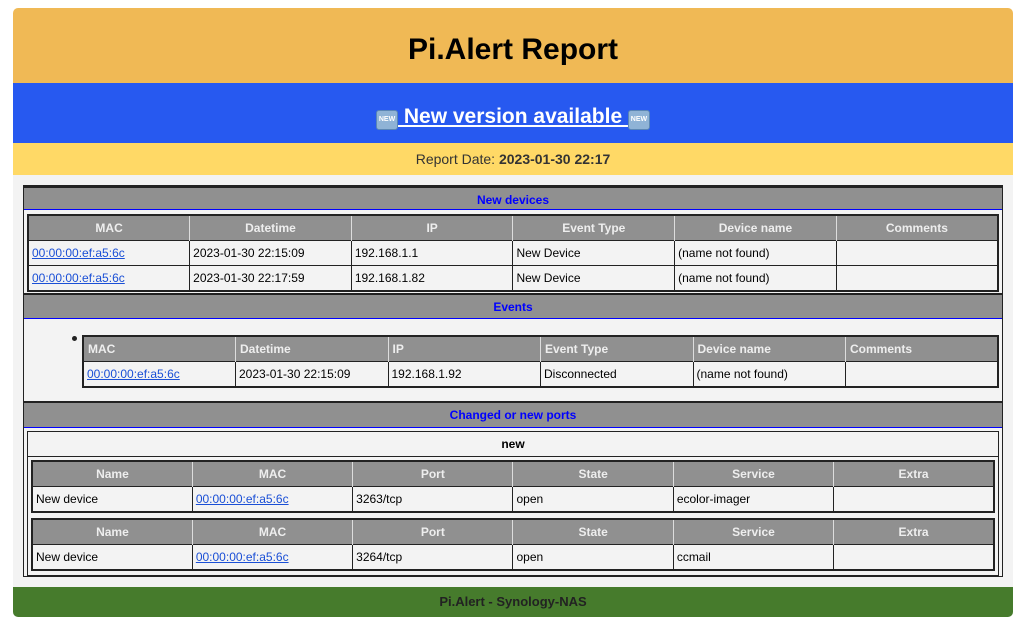  Describe the element at coordinates (513, 414) in the screenshot. I see `section-ports: Changed or new ports` at that location.